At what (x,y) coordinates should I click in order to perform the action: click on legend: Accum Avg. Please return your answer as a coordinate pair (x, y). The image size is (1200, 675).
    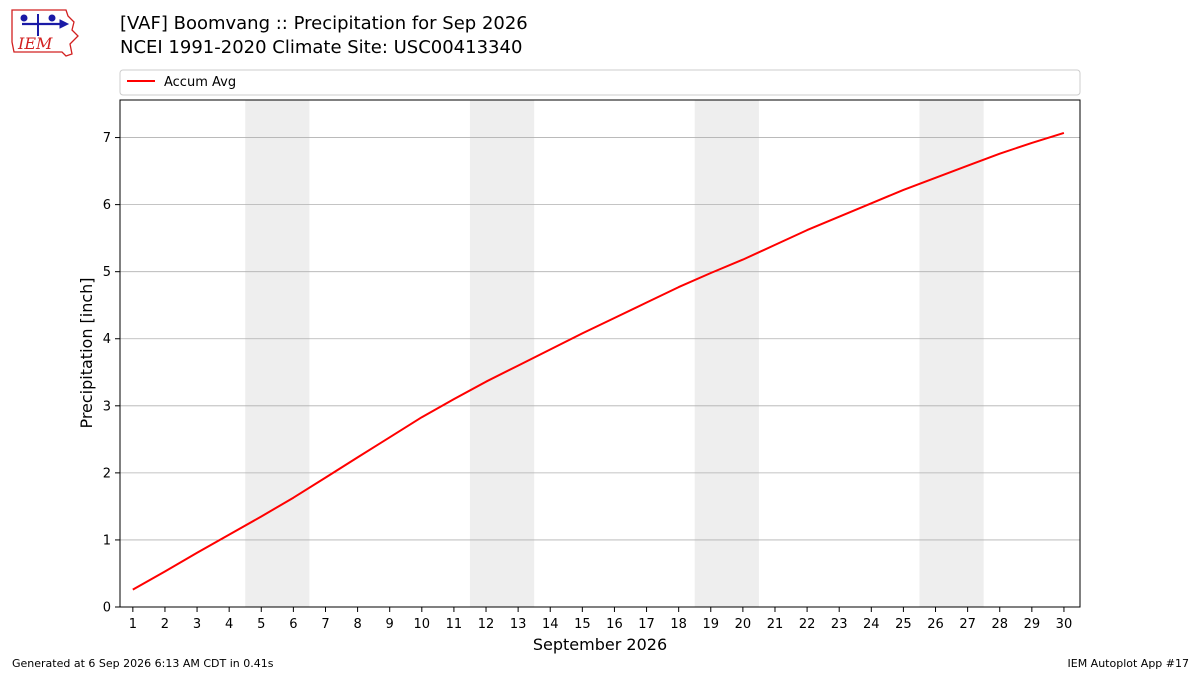
    Looking at the image, I should click on (600, 82).